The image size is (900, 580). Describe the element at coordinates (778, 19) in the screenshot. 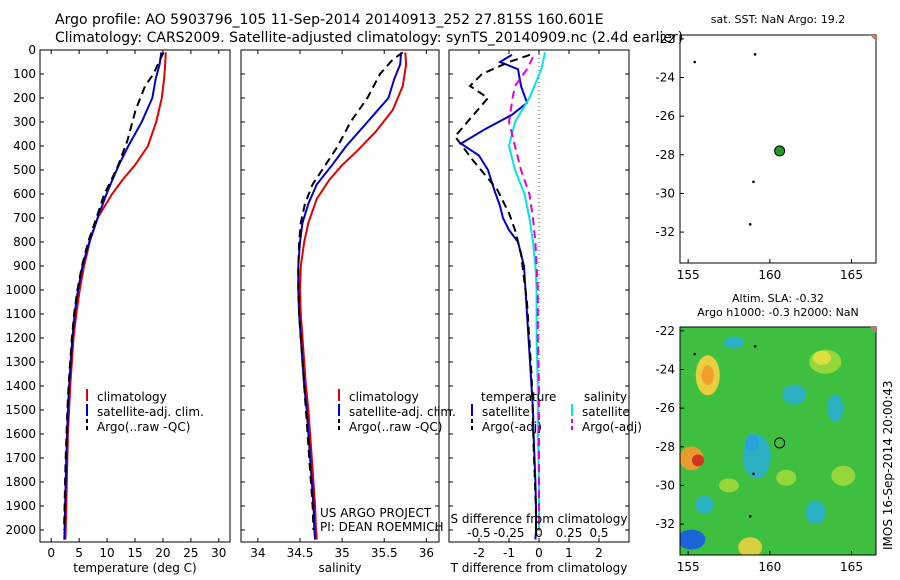

I see `map-title: sat. SST: NaN Argo: 19.2` at that location.